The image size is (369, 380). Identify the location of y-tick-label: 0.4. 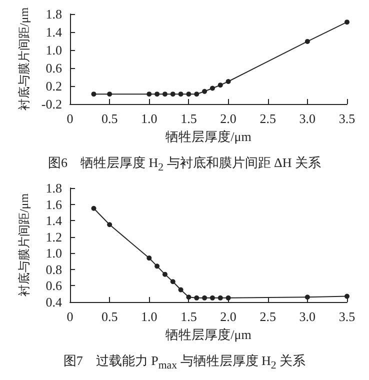
(54, 302).